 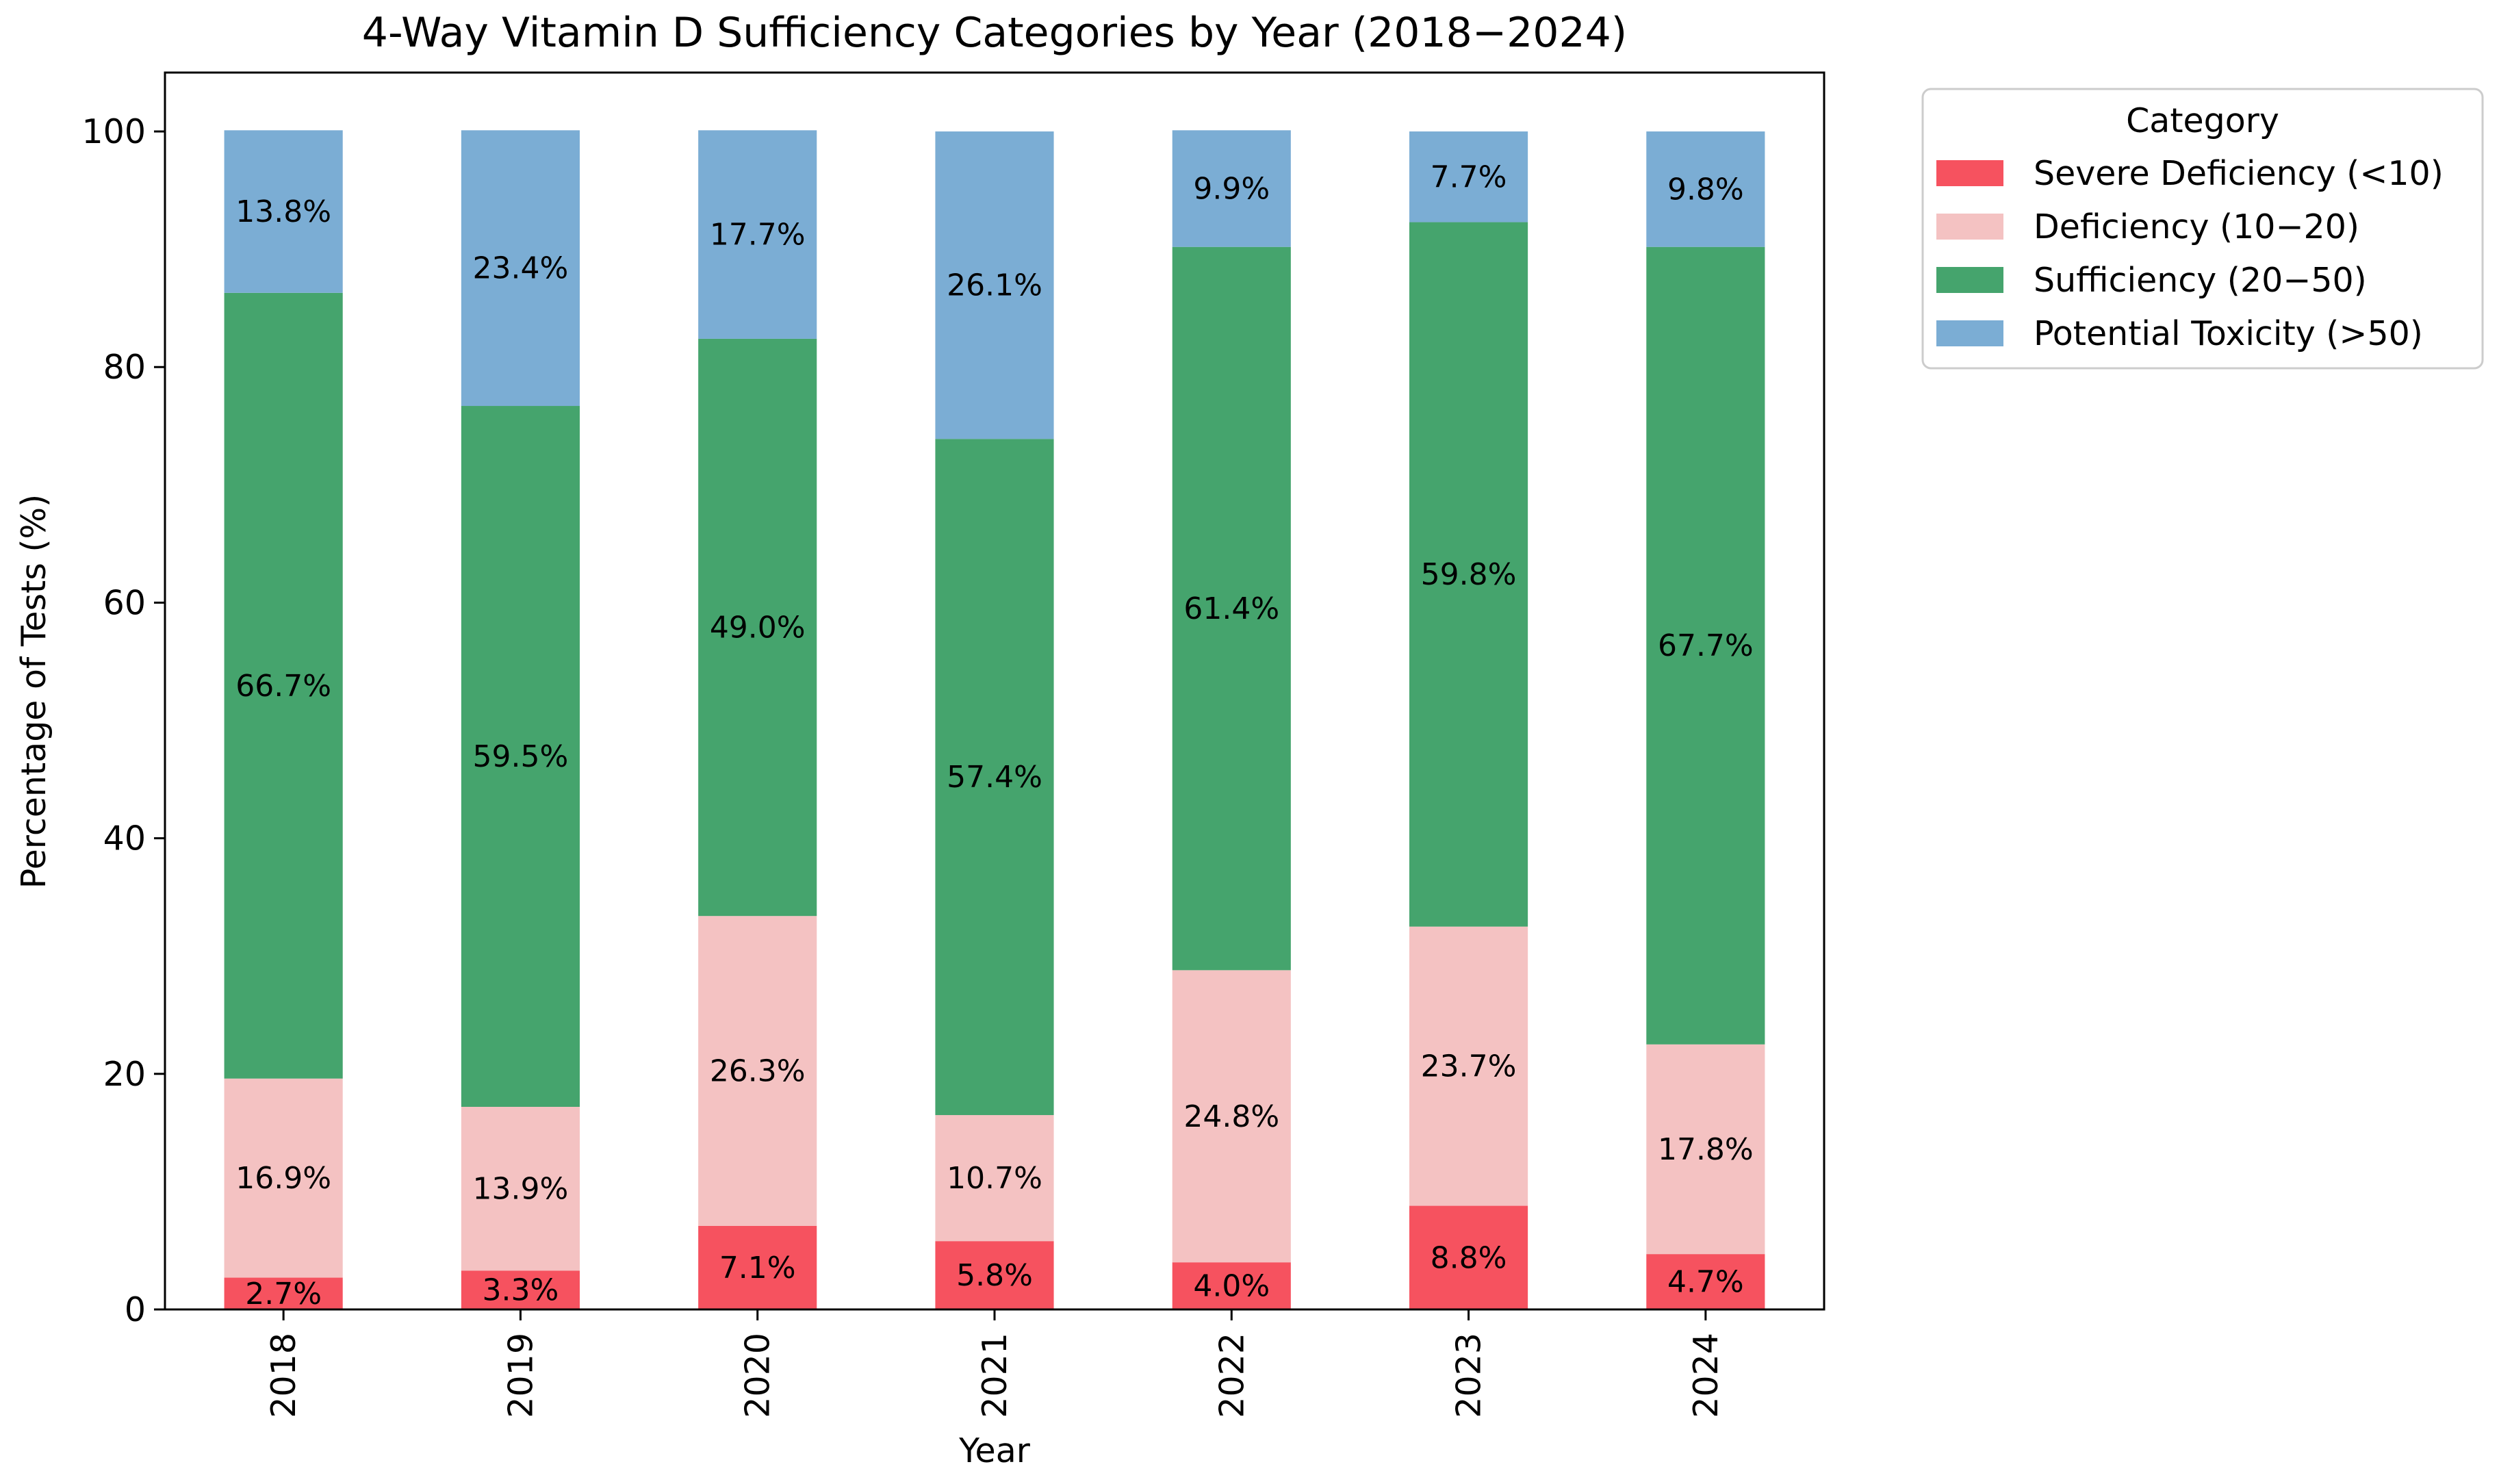 What do you see at coordinates (283, 1375) in the screenshot?
I see `x-tick-label-2018: 2018` at bounding box center [283, 1375].